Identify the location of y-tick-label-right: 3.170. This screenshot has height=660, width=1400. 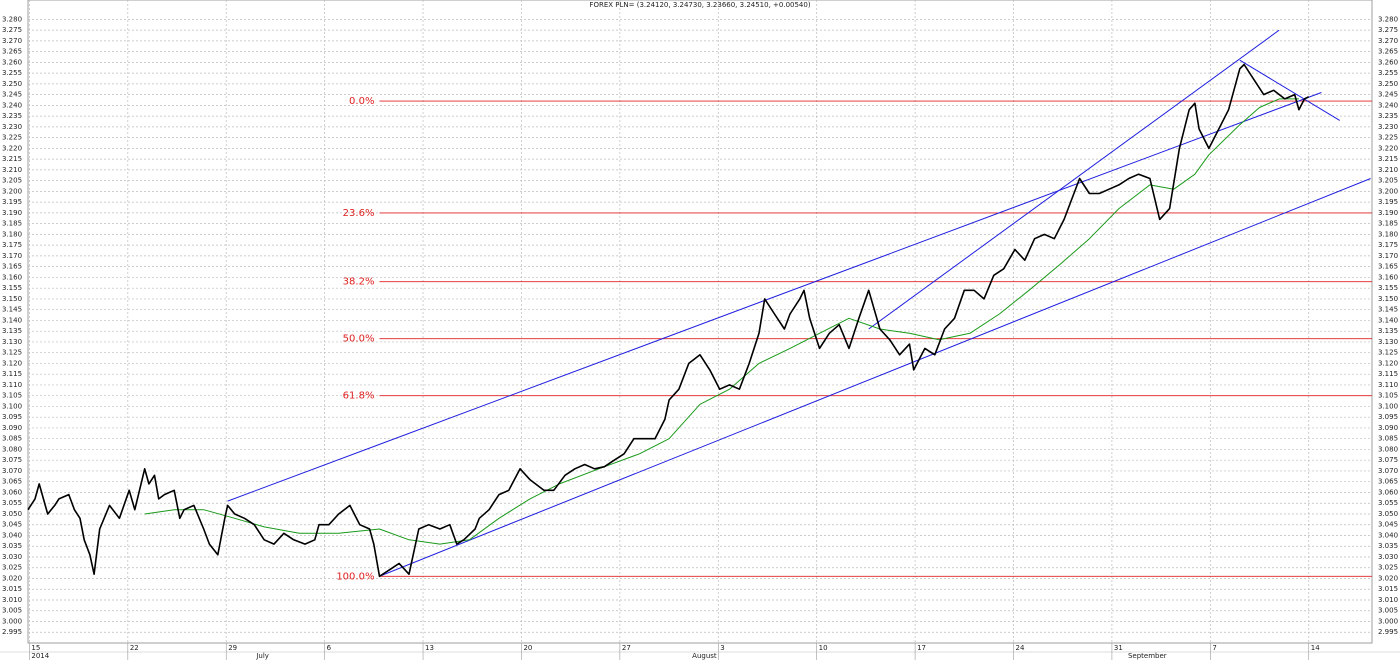
(1388, 256).